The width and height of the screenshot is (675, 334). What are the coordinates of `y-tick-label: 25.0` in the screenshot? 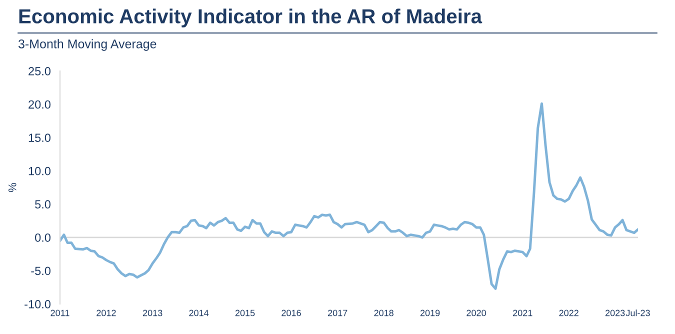 It's located at (39, 71).